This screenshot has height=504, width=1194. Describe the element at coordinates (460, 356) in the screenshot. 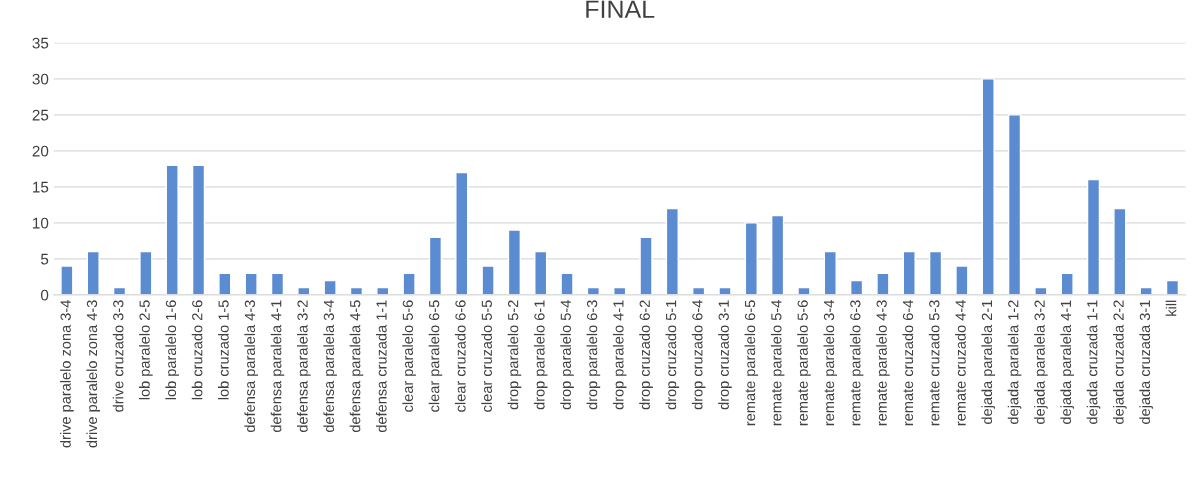

I see `x-tick-label: clear cruzado 6-6` at that location.